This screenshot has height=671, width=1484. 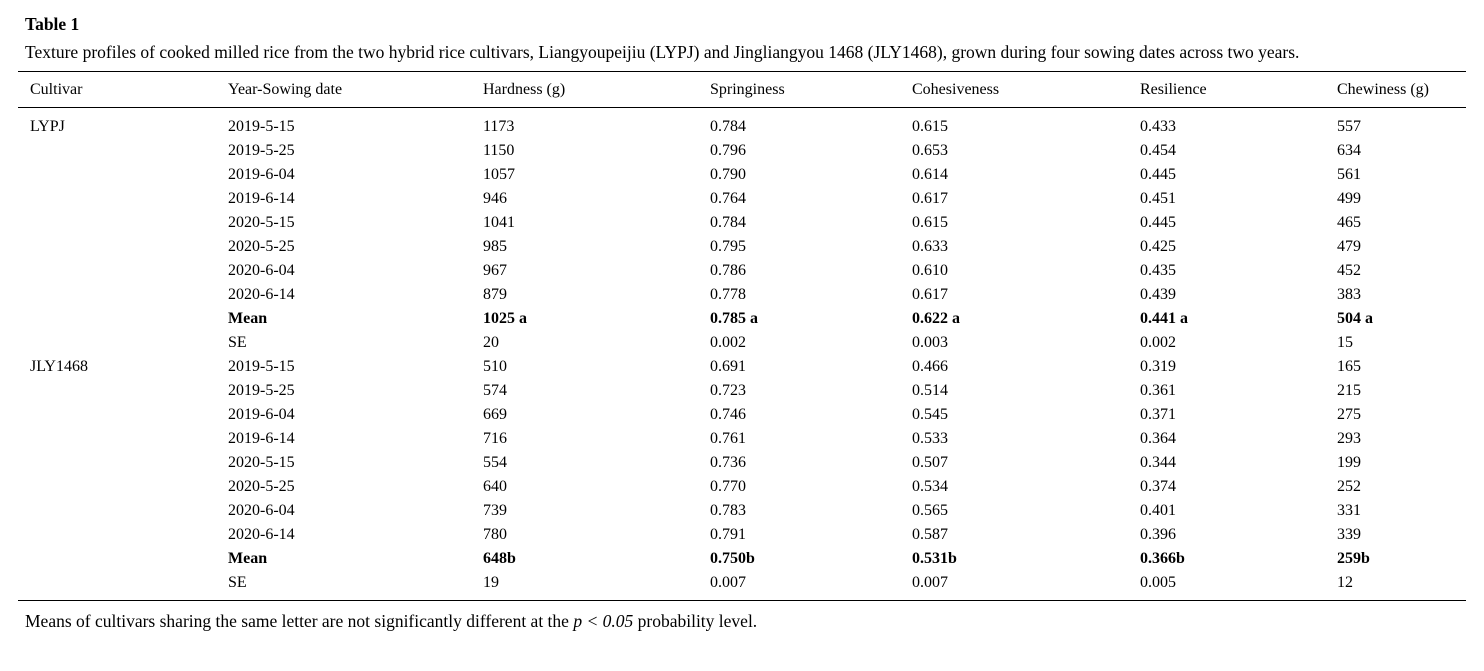 I want to click on table-row: SE 19 0.007 0.007 0.005 12, so click(x=742, y=586).